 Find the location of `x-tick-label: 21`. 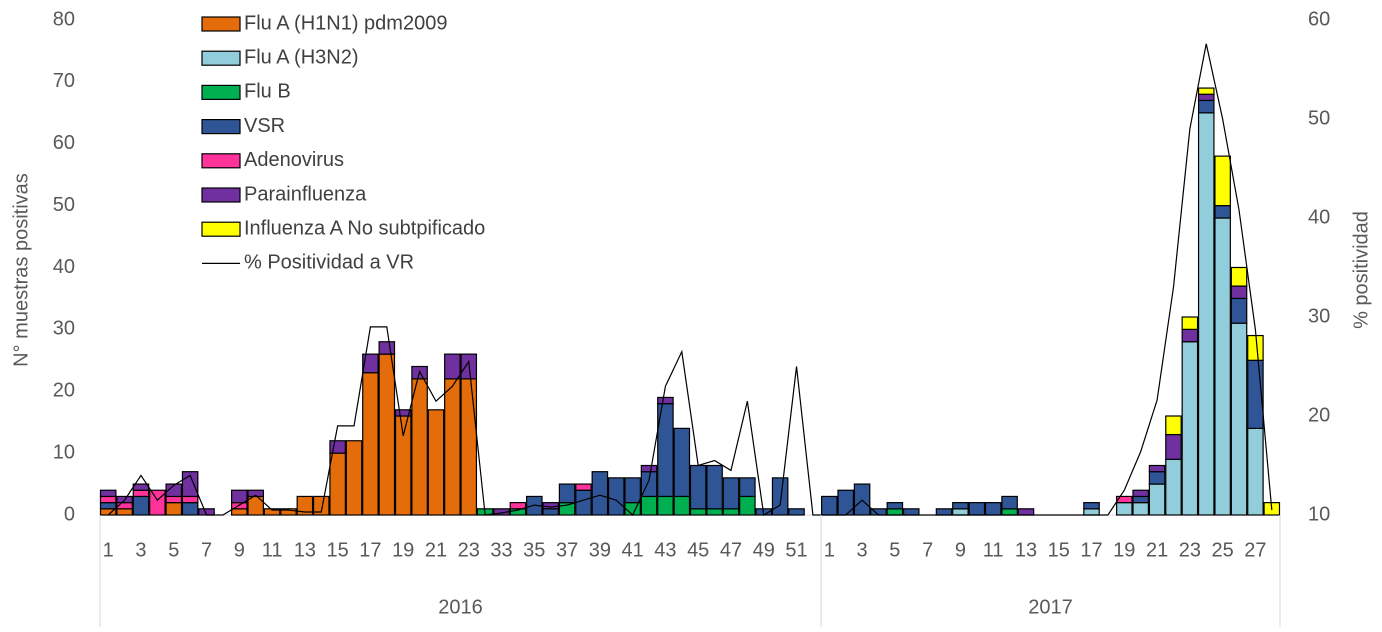

x-tick-label: 21 is located at coordinates (1157, 550).